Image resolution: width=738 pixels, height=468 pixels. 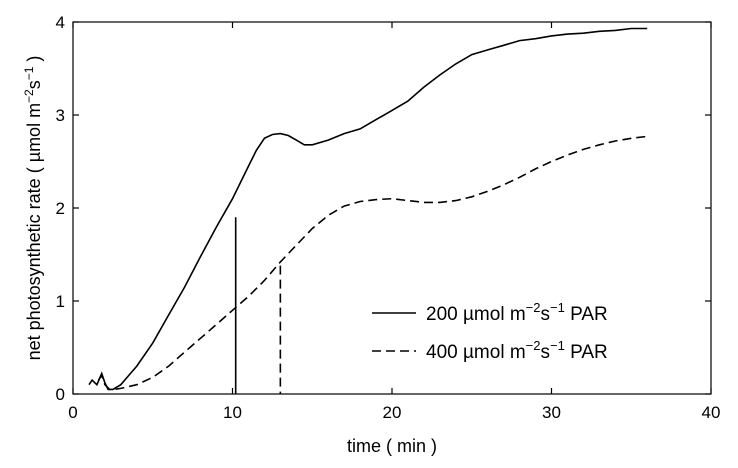 What do you see at coordinates (60, 115) in the screenshot?
I see `y-tick-label: 3` at bounding box center [60, 115].